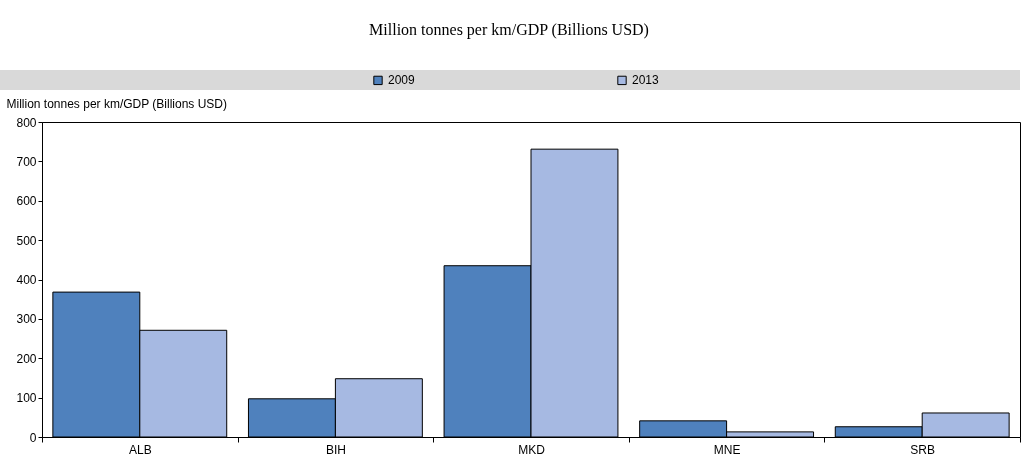  Describe the element at coordinates (402, 80) in the screenshot. I see `legend-label: 2009` at that location.